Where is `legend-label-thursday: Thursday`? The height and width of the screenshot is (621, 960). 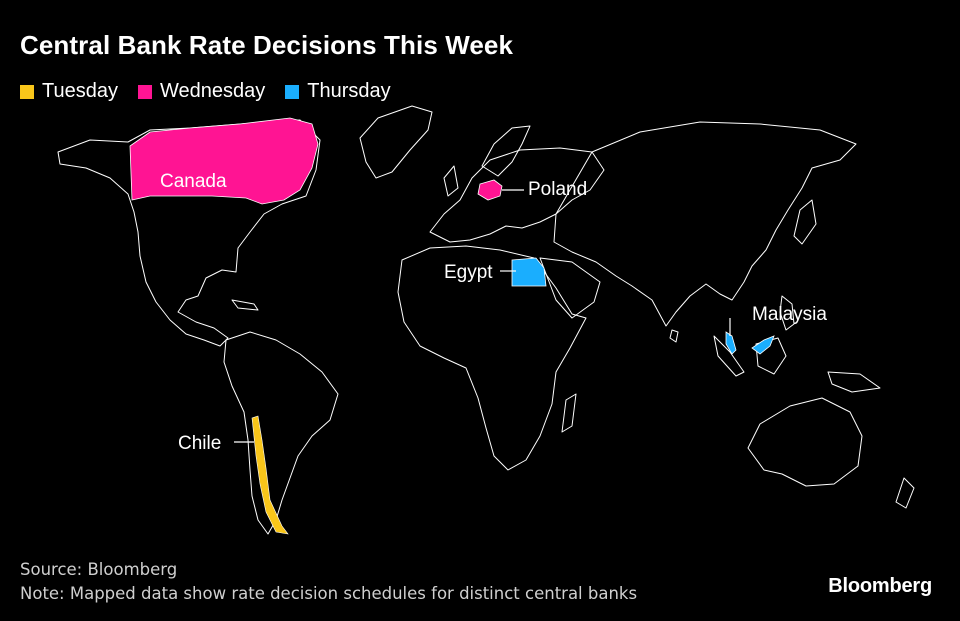
legend-label-thursday: Thursday is located at coordinates (349, 91).